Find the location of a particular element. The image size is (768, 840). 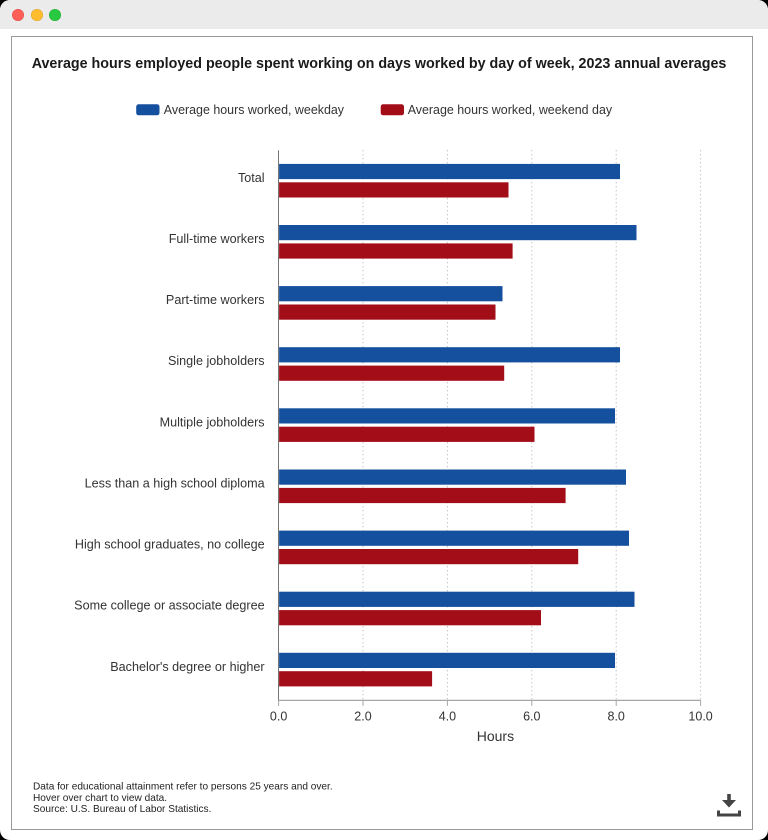

svg-text: 6.0 is located at coordinates (531, 717).